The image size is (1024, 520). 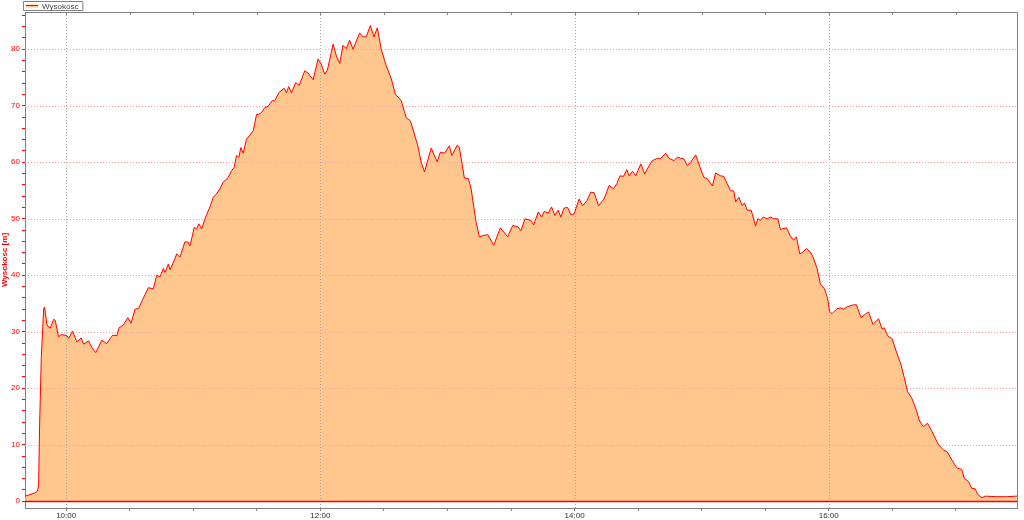 What do you see at coordinates (66, 515) in the screenshot?
I see `x-tick-label: 10:00` at bounding box center [66, 515].